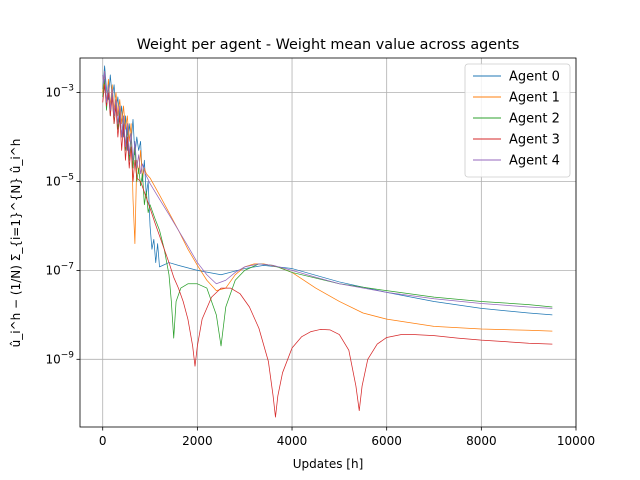  I want to click on x-axis-label: Updates [h], so click(328, 464).